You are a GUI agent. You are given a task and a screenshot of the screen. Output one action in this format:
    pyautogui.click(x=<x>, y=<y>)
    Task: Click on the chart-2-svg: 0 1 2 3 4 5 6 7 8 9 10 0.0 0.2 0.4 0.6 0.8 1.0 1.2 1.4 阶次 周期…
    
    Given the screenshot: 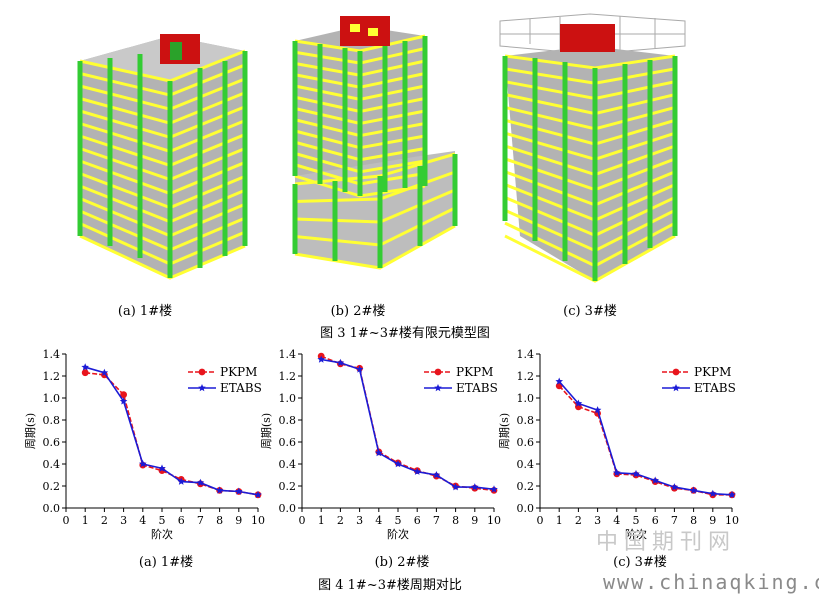 What is the action you would take?
    pyautogui.click(x=380, y=444)
    